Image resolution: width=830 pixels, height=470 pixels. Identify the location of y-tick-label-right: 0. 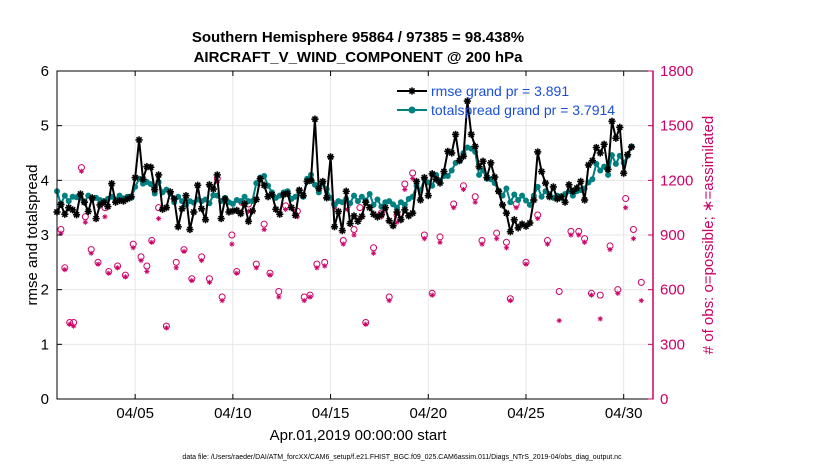
(664, 399).